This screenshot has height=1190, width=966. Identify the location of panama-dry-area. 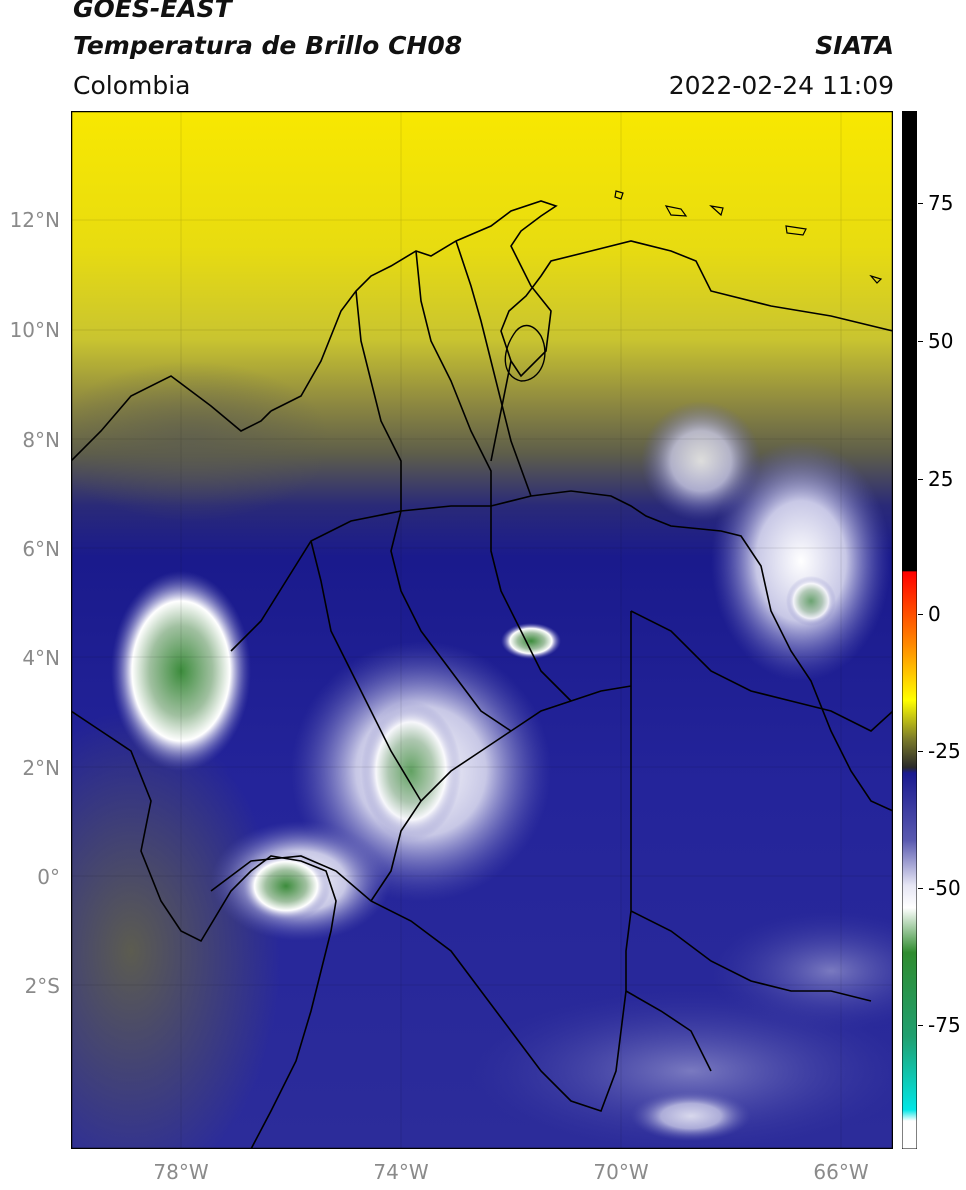
(201, 441).